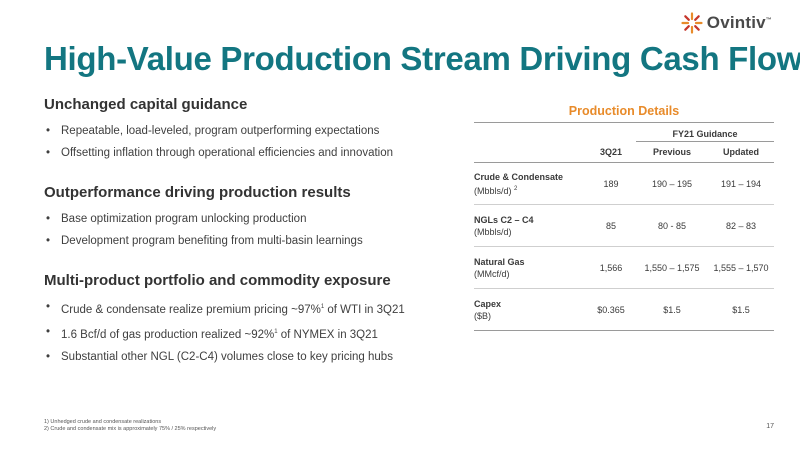 This screenshot has height=450, width=800. Describe the element at coordinates (741, 267) in the screenshot. I see `cell-updated: 1,555 – 1,570` at that location.